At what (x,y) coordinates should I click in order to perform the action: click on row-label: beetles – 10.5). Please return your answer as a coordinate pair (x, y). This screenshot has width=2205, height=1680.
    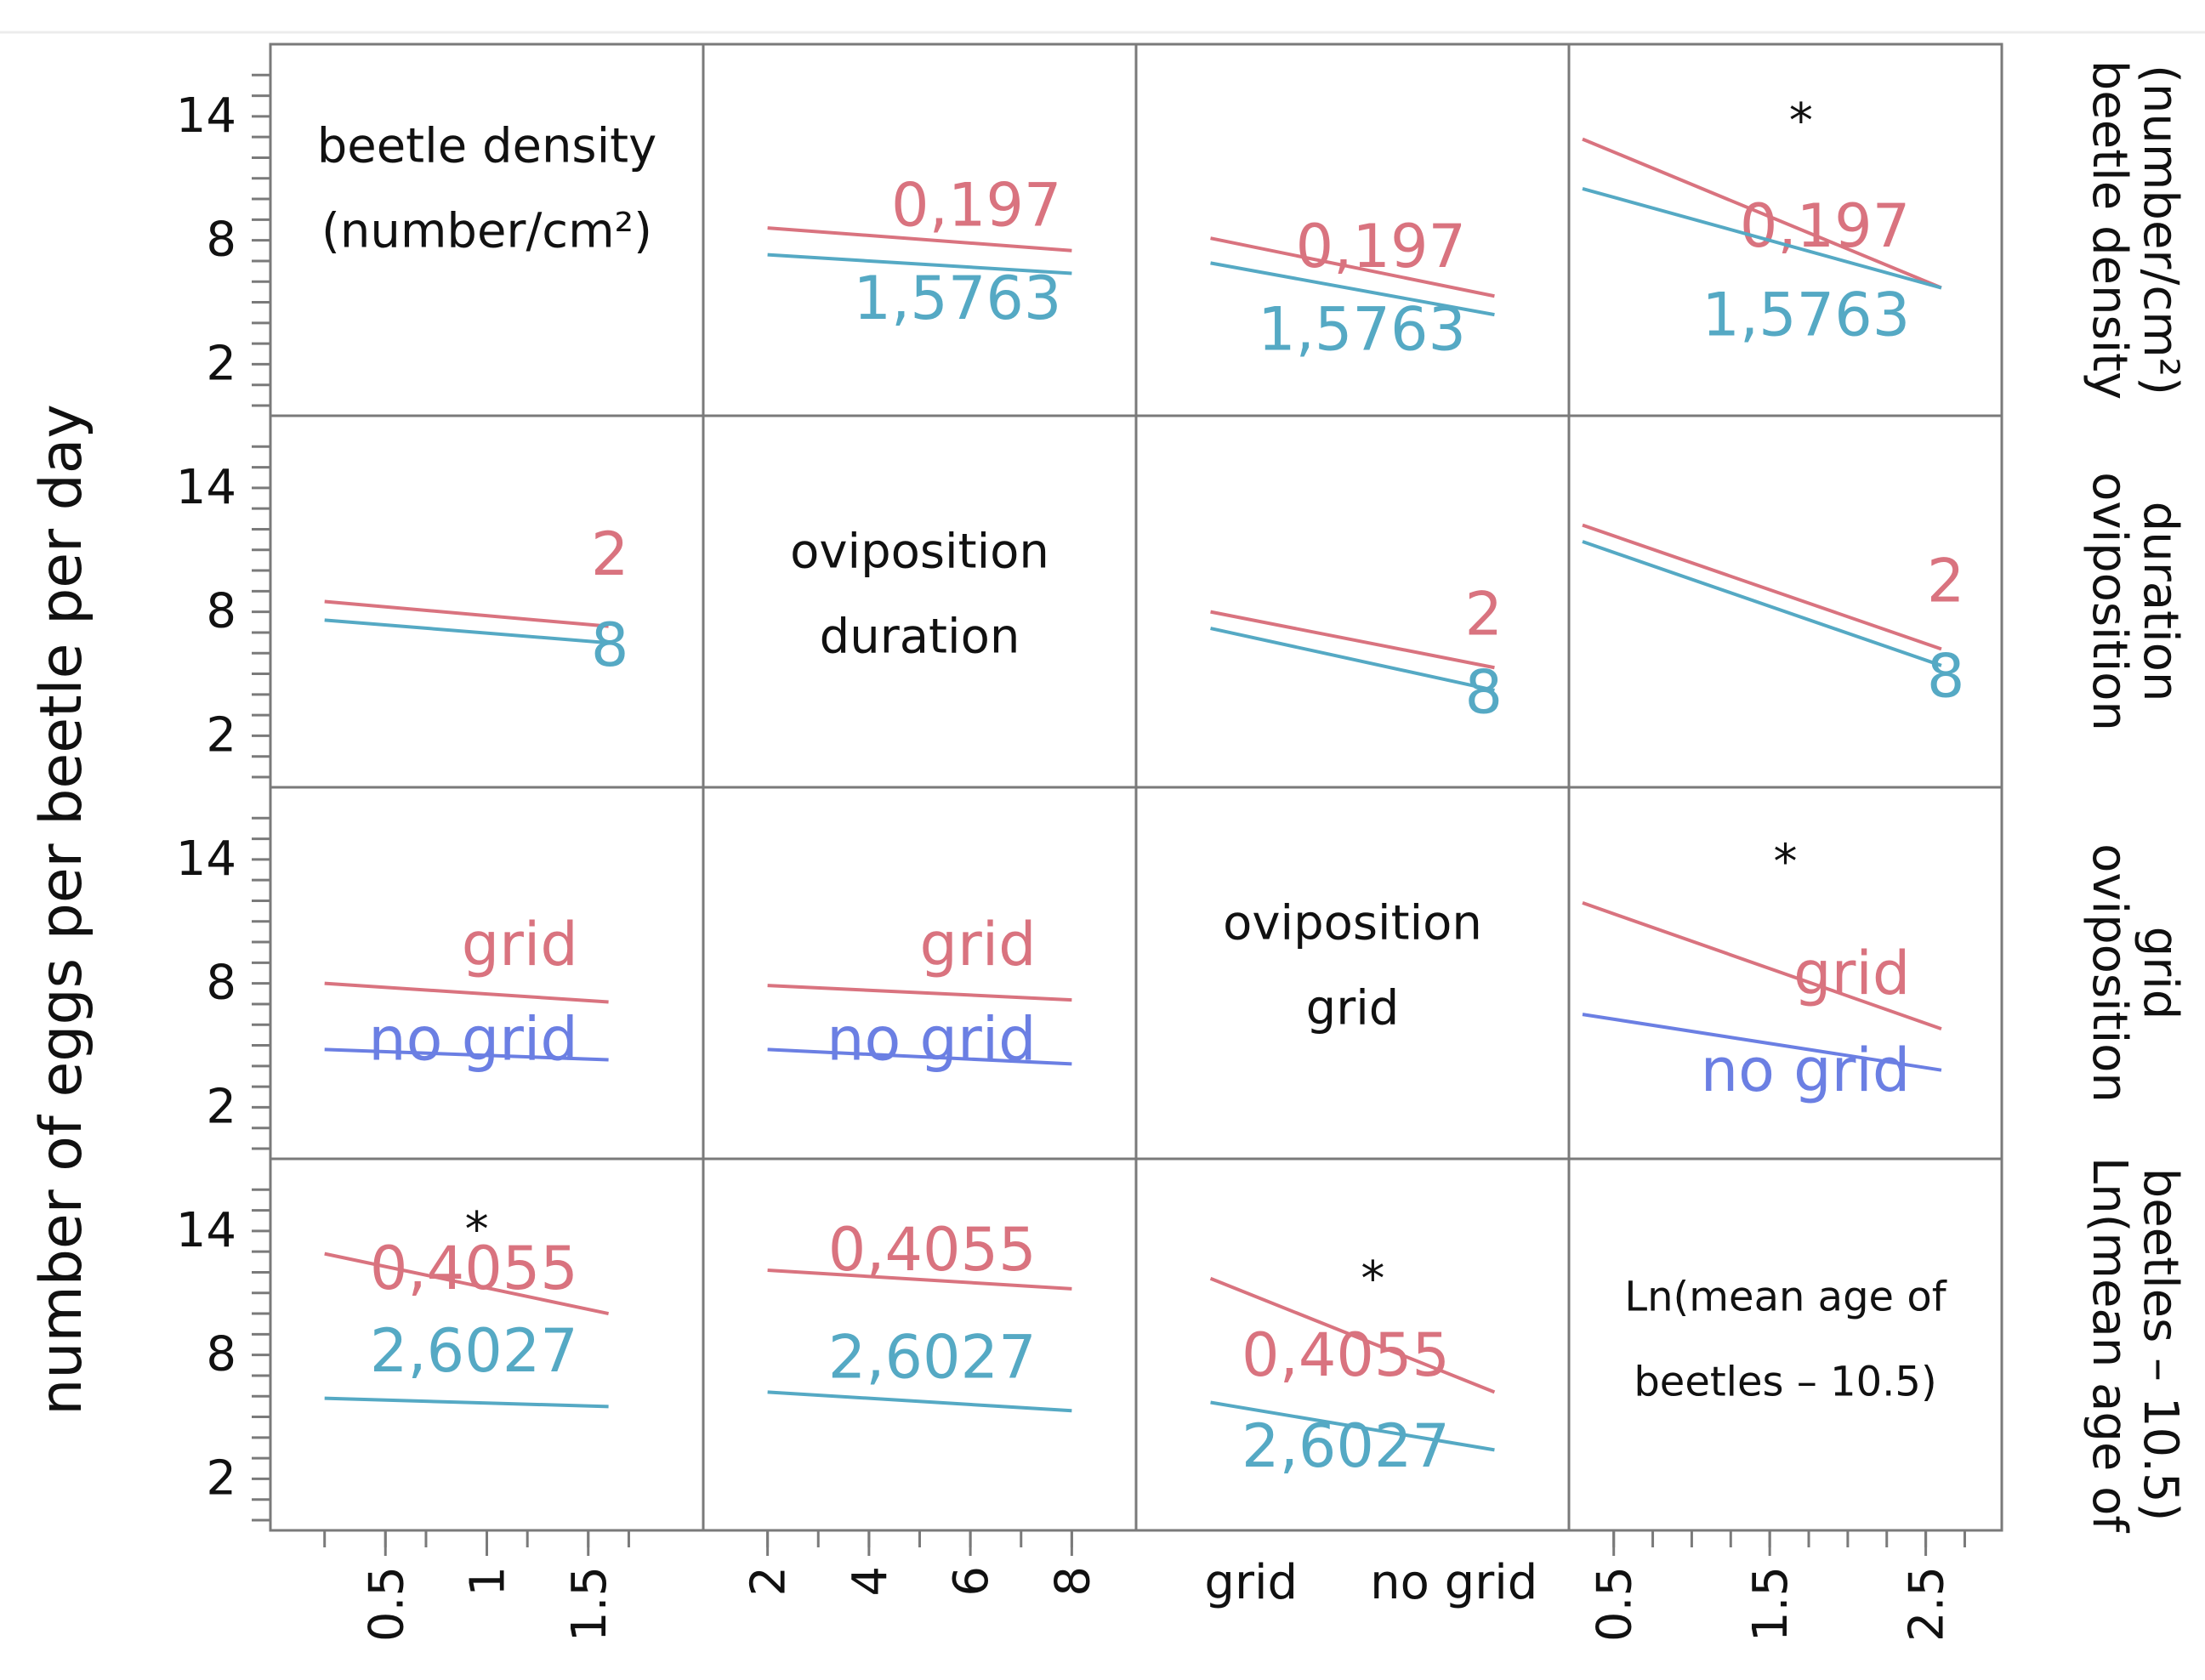
    Looking at the image, I should click on (2160, 1345).